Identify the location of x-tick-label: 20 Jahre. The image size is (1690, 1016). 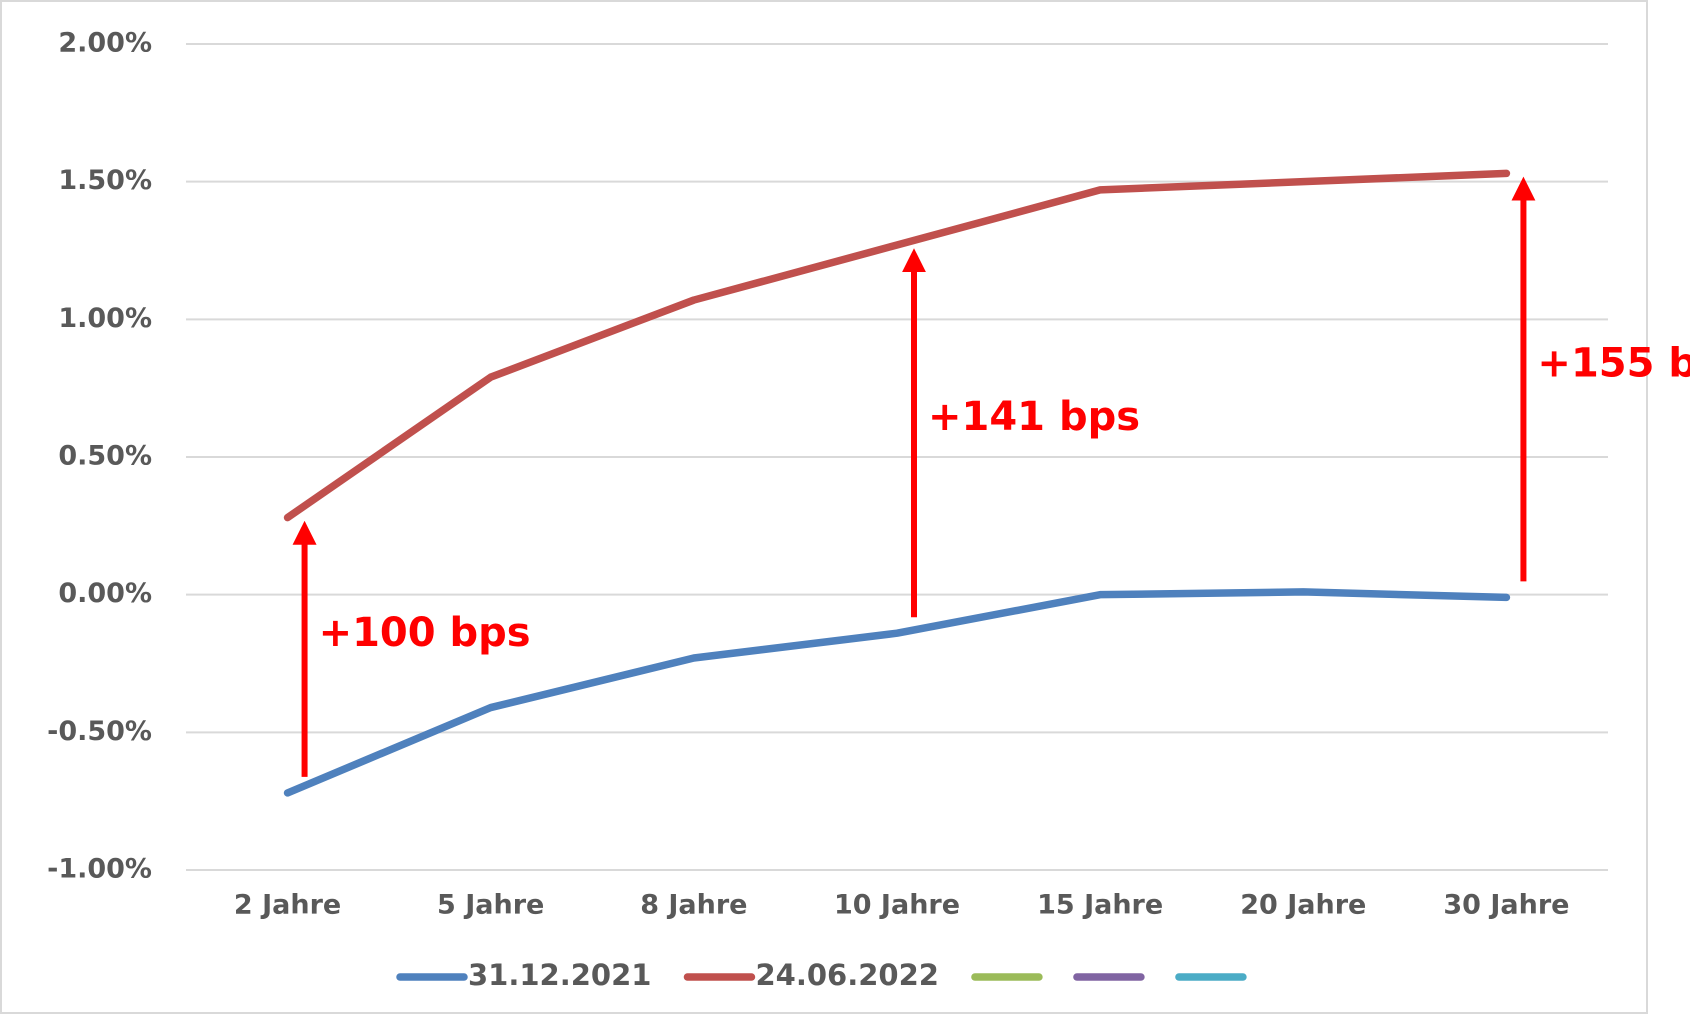
(1303, 905).